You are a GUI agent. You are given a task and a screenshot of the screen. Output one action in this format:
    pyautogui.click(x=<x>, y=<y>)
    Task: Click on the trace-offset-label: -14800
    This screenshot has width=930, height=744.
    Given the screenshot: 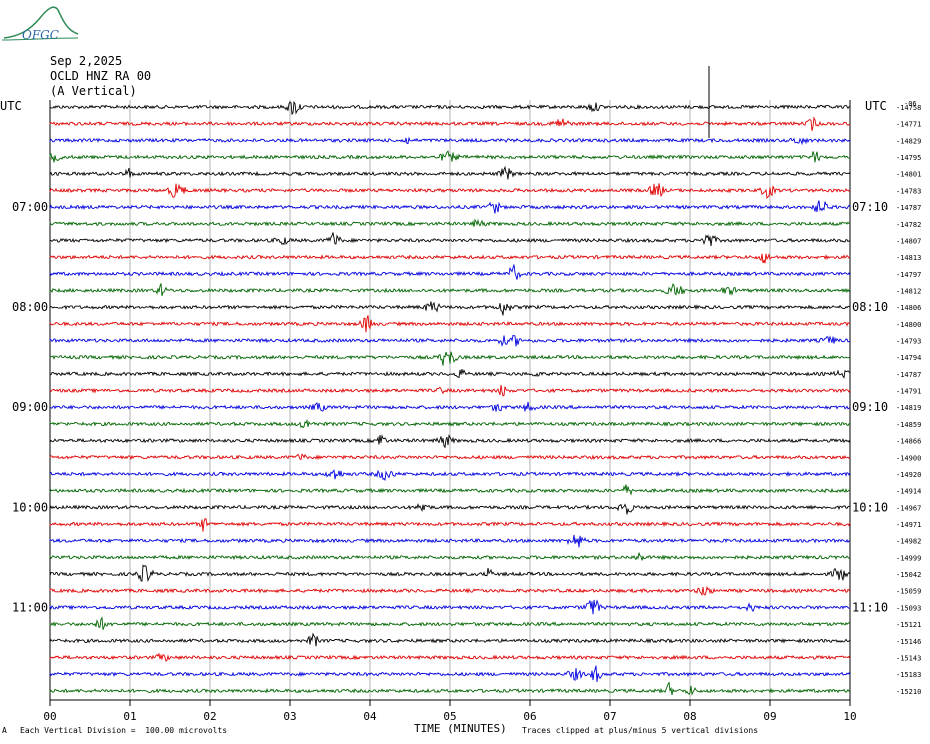 What is the action you would take?
    pyautogui.click(x=908, y=325)
    